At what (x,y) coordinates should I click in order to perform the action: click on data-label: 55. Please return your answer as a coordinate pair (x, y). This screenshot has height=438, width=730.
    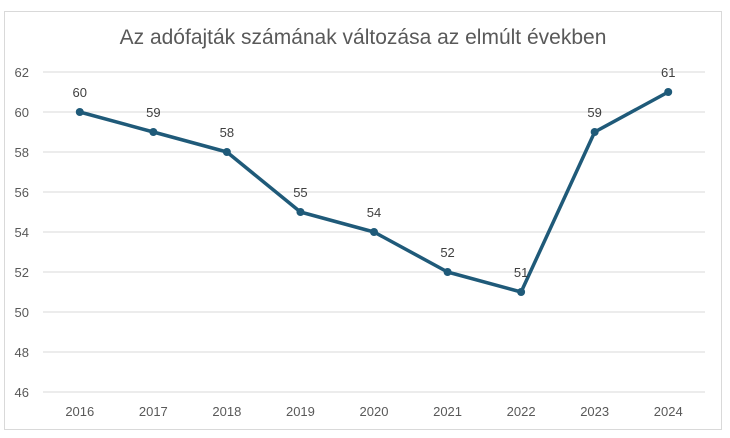
    Looking at the image, I should click on (300, 192).